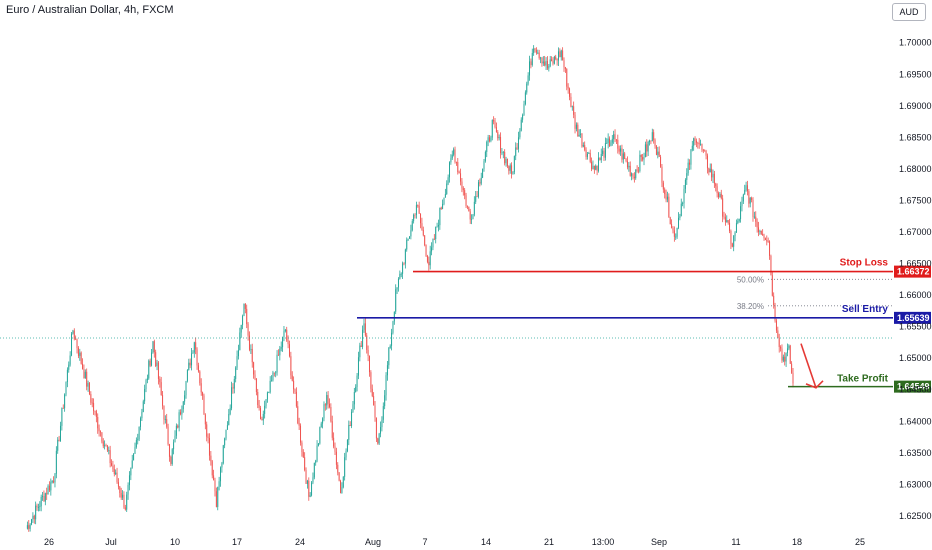  What do you see at coordinates (915, 358) in the screenshot?
I see `price-tick-label: 1.65000` at bounding box center [915, 358].